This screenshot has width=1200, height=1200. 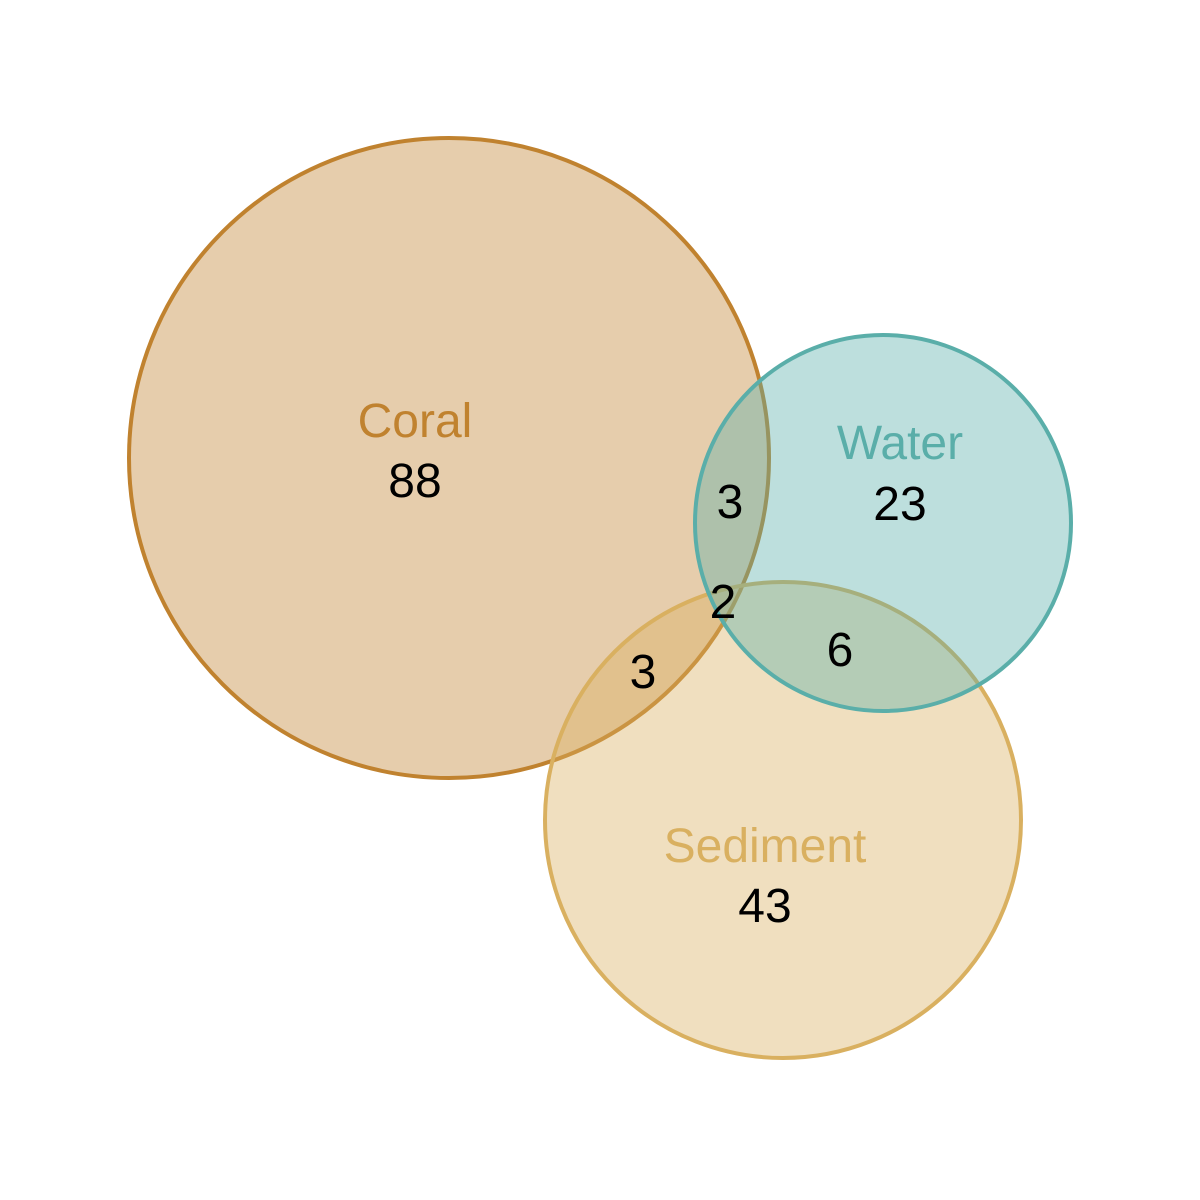 What do you see at coordinates (643, 672) in the screenshot?
I see `coral-sediment-count: 3` at bounding box center [643, 672].